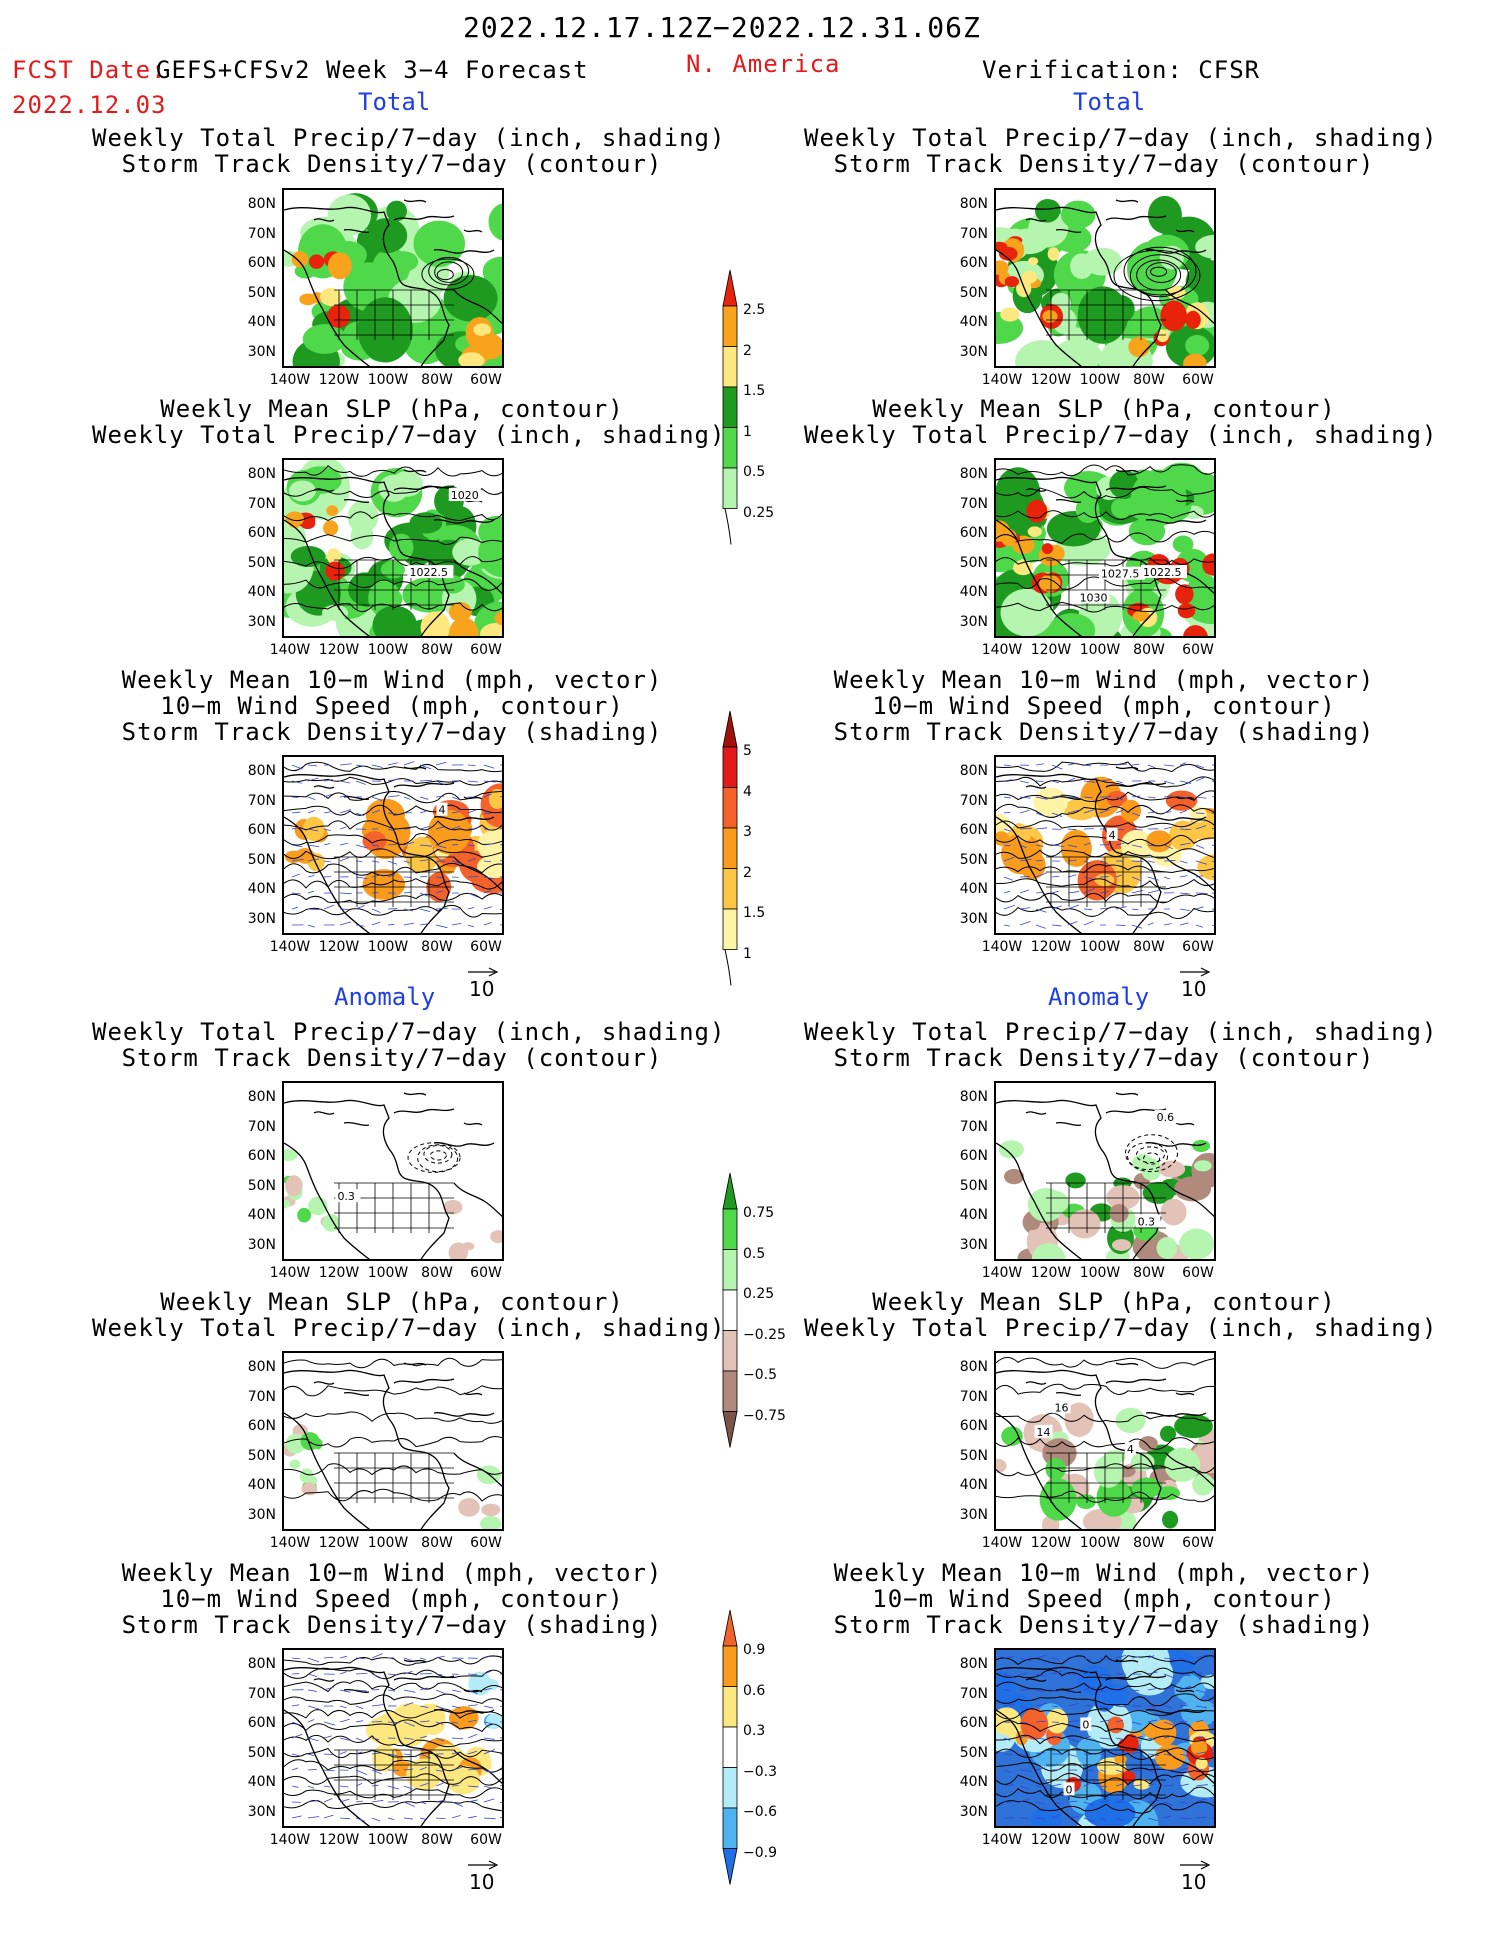 This screenshot has width=1487, height=1934. What do you see at coordinates (259, 1485) in the screenshot?
I see `lat-label-r4-c0: 40N` at bounding box center [259, 1485].